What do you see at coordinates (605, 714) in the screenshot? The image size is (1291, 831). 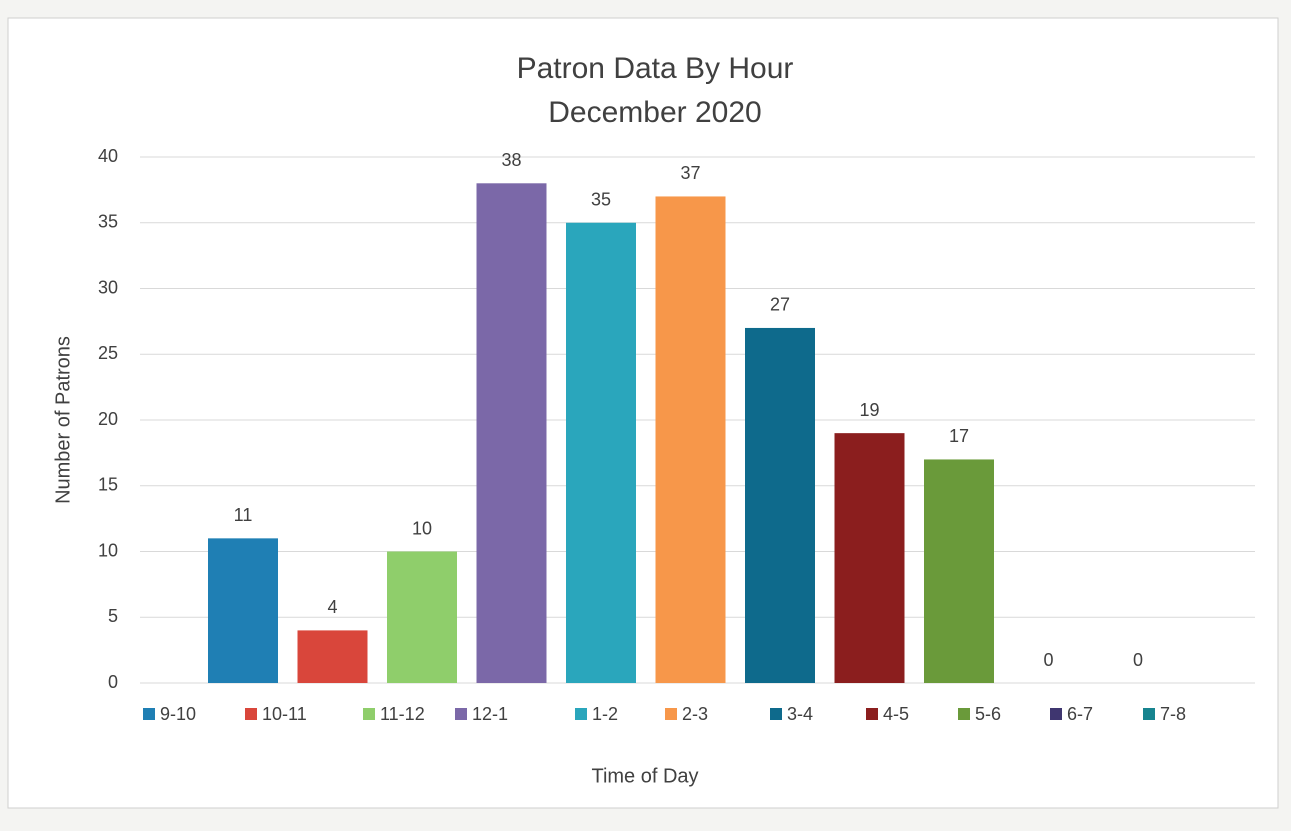 I see `legend-label: 1-2` at bounding box center [605, 714].